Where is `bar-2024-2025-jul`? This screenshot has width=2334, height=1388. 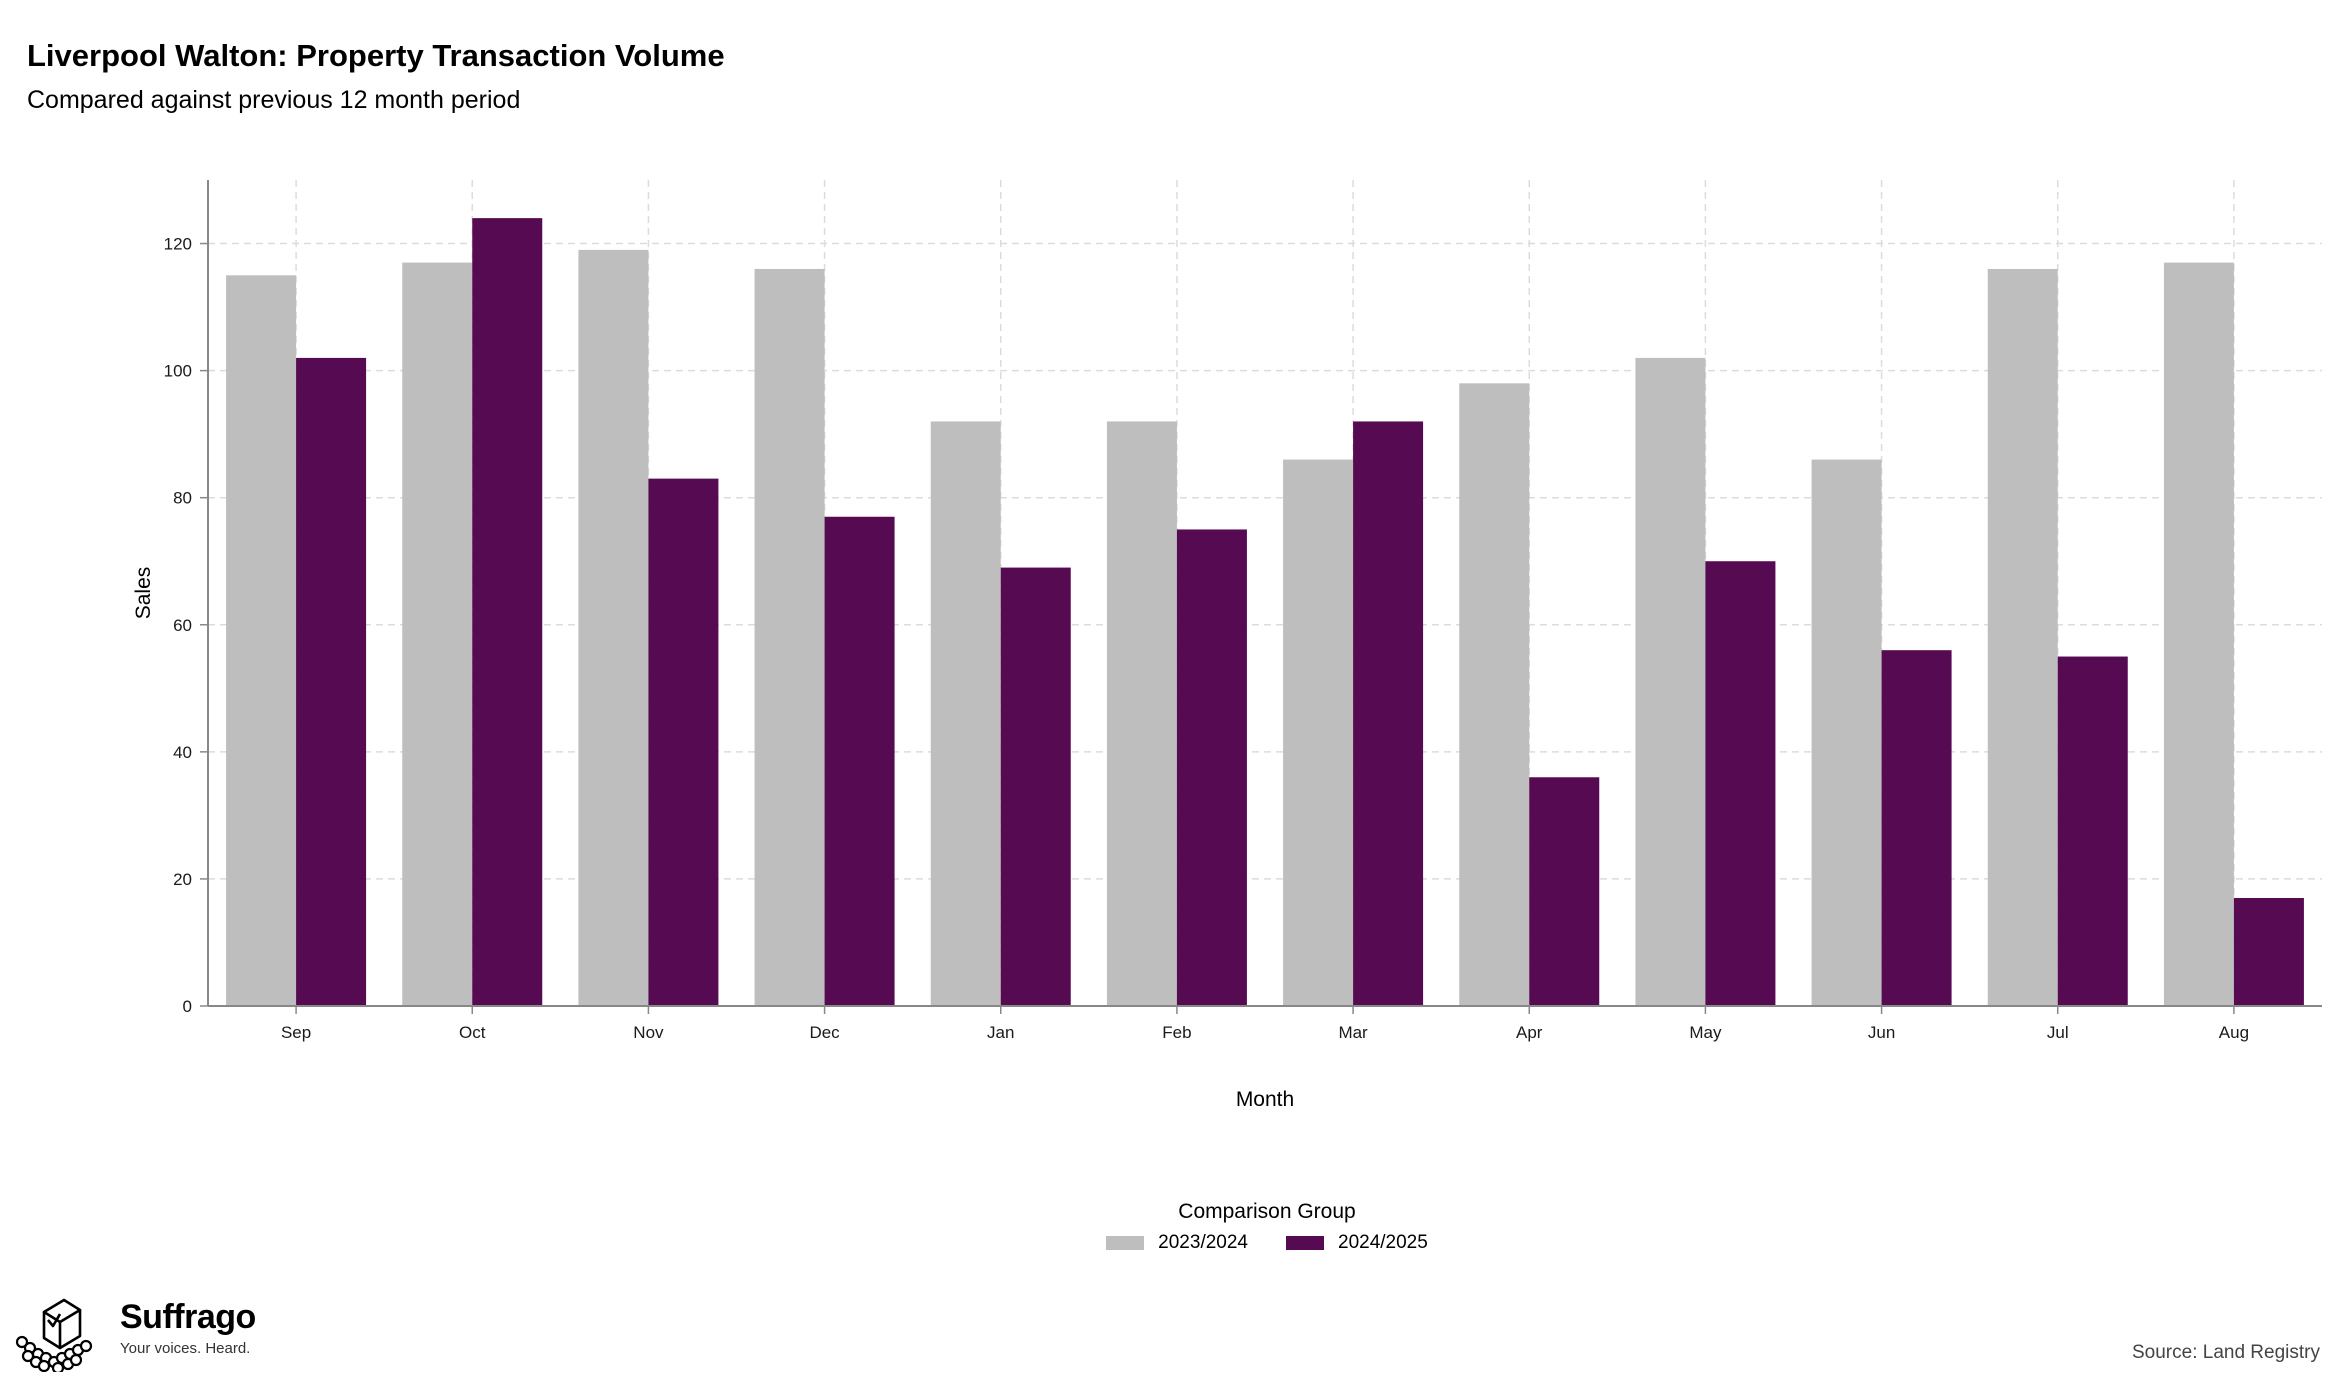
bar-2024-2025-jul is located at coordinates (2092, 831).